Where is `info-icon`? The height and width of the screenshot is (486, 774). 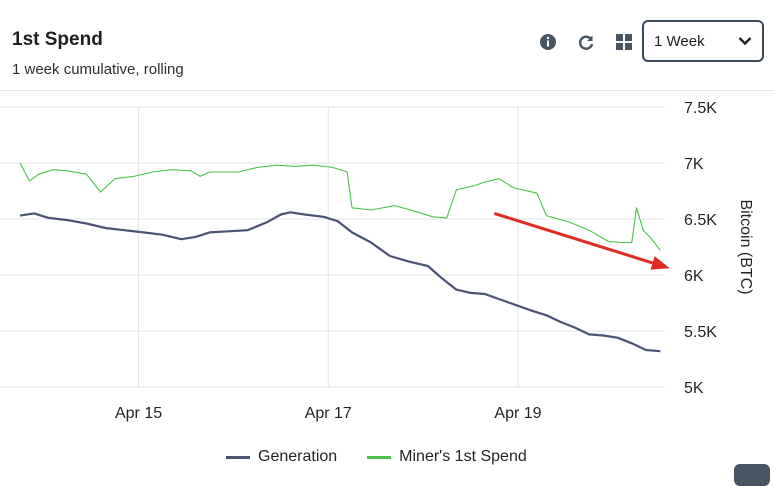
info-icon is located at coordinates (548, 42).